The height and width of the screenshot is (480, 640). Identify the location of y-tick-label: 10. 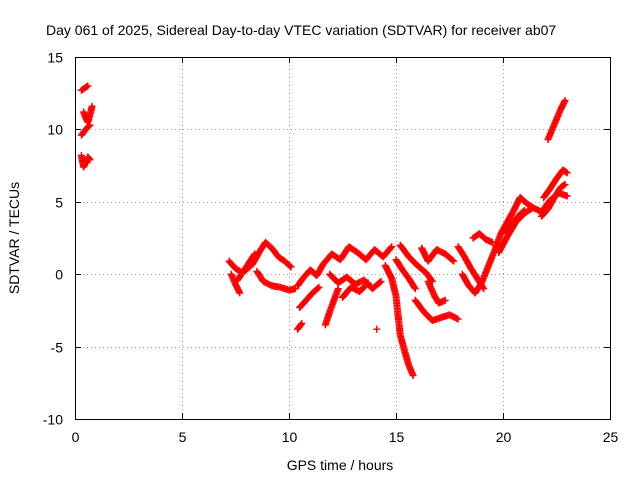
(55, 130).